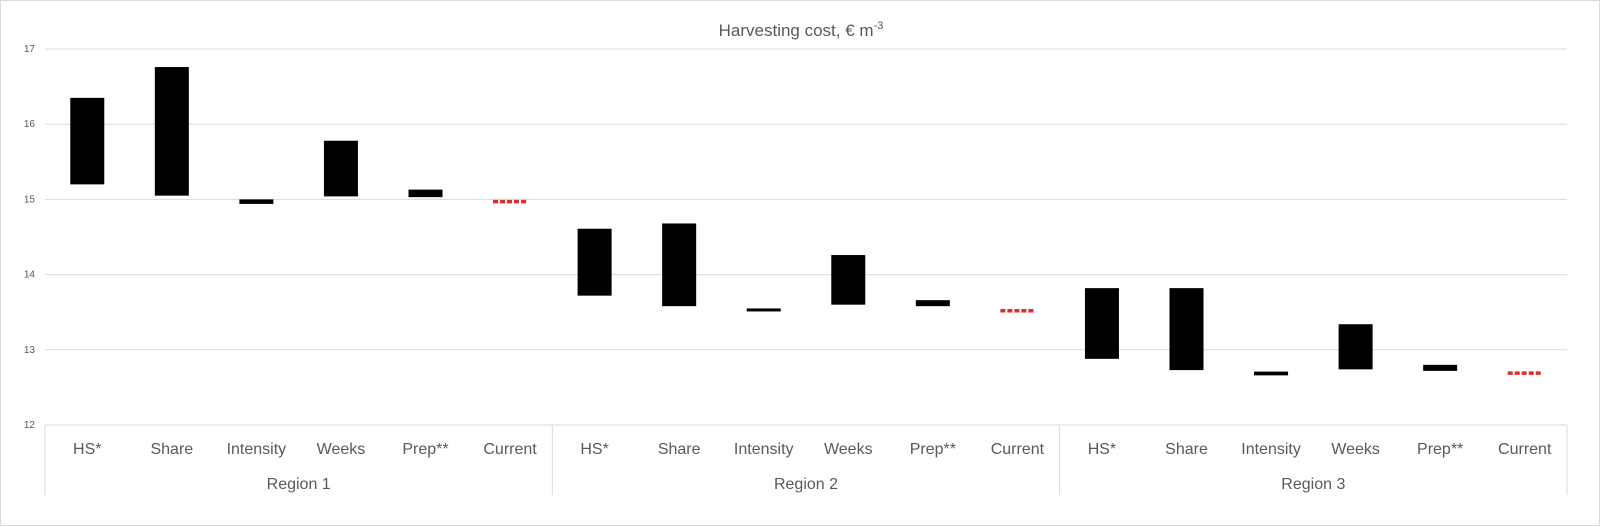  Describe the element at coordinates (30, 350) in the screenshot. I see `y-tick-label: 13` at that location.